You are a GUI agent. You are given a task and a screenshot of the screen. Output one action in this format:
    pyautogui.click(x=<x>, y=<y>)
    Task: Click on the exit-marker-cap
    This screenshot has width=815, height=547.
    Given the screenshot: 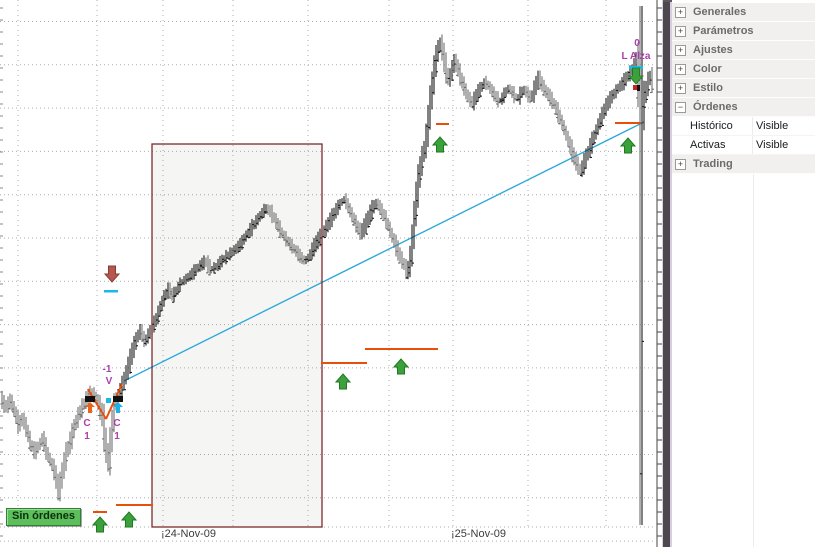 What is the action you would take?
    pyautogui.click(x=636, y=67)
    